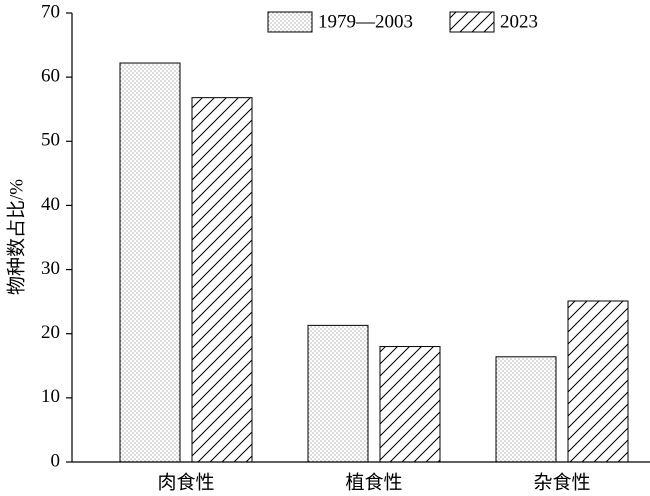 Image resolution: width=650 pixels, height=496 pixels. I want to click on x-tick-label: 杂食性, so click(561, 482).